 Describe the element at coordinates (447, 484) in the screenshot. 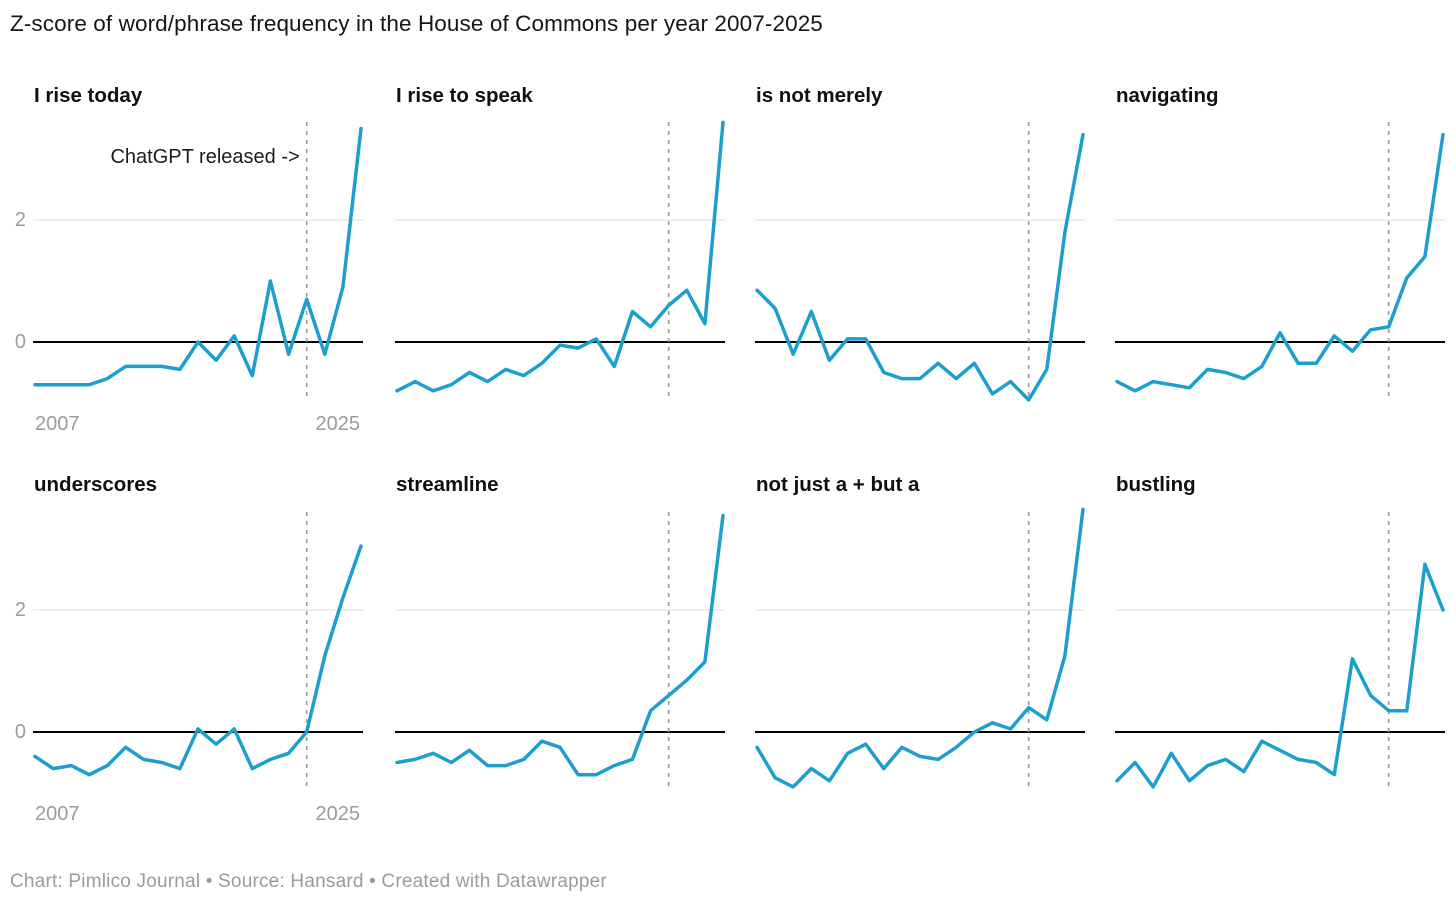

I see `panel-title-streamline: streamline` at that location.